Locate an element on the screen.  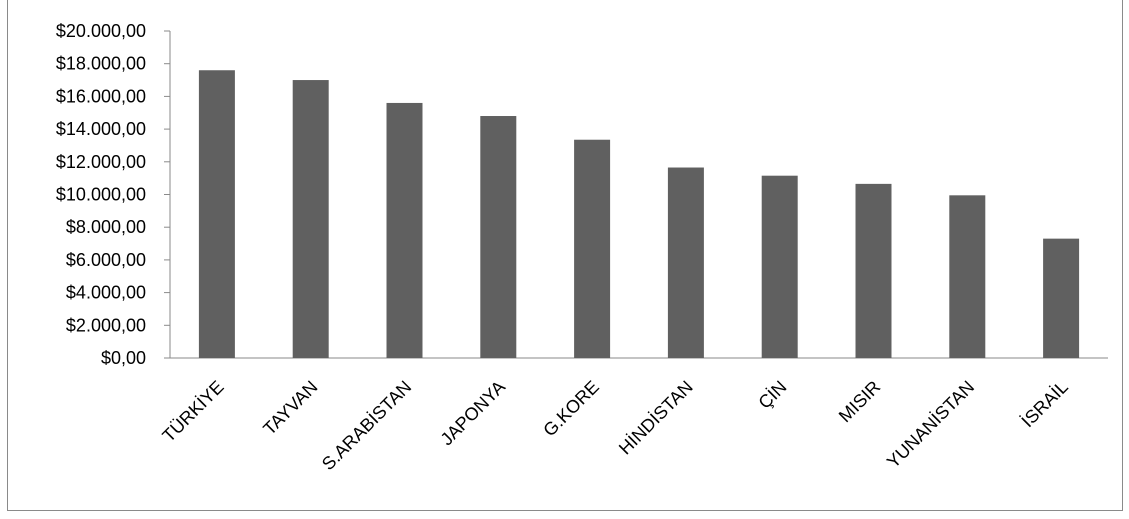
x-category-label: JAPONYA is located at coordinates (473, 413).